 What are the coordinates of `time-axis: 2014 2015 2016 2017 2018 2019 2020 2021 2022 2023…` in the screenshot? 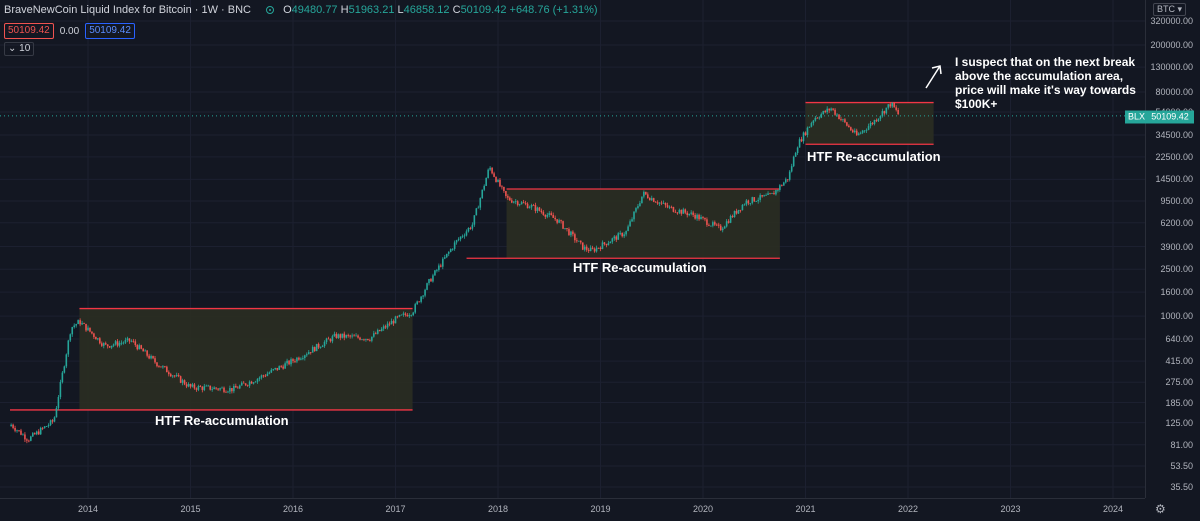 It's located at (572, 509).